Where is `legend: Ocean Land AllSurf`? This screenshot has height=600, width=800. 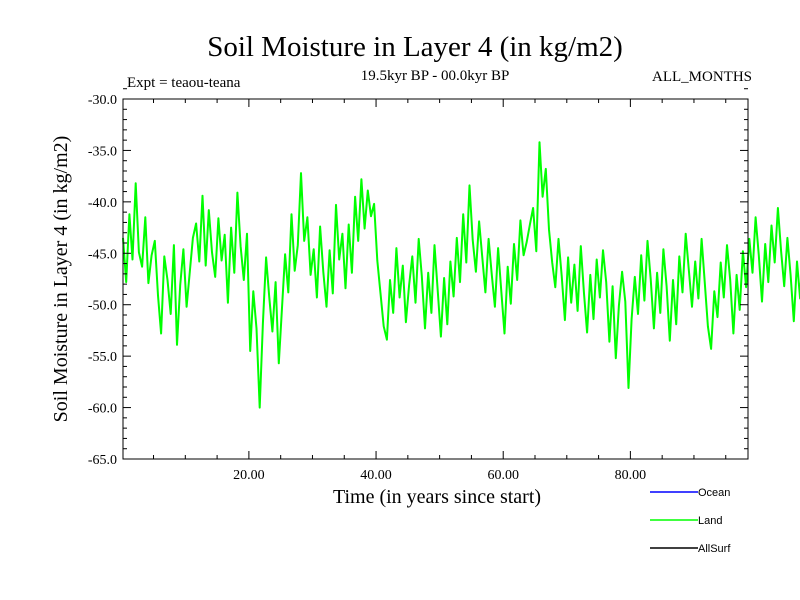
legend: Ocean Land AllSurf is located at coordinates (690, 521).